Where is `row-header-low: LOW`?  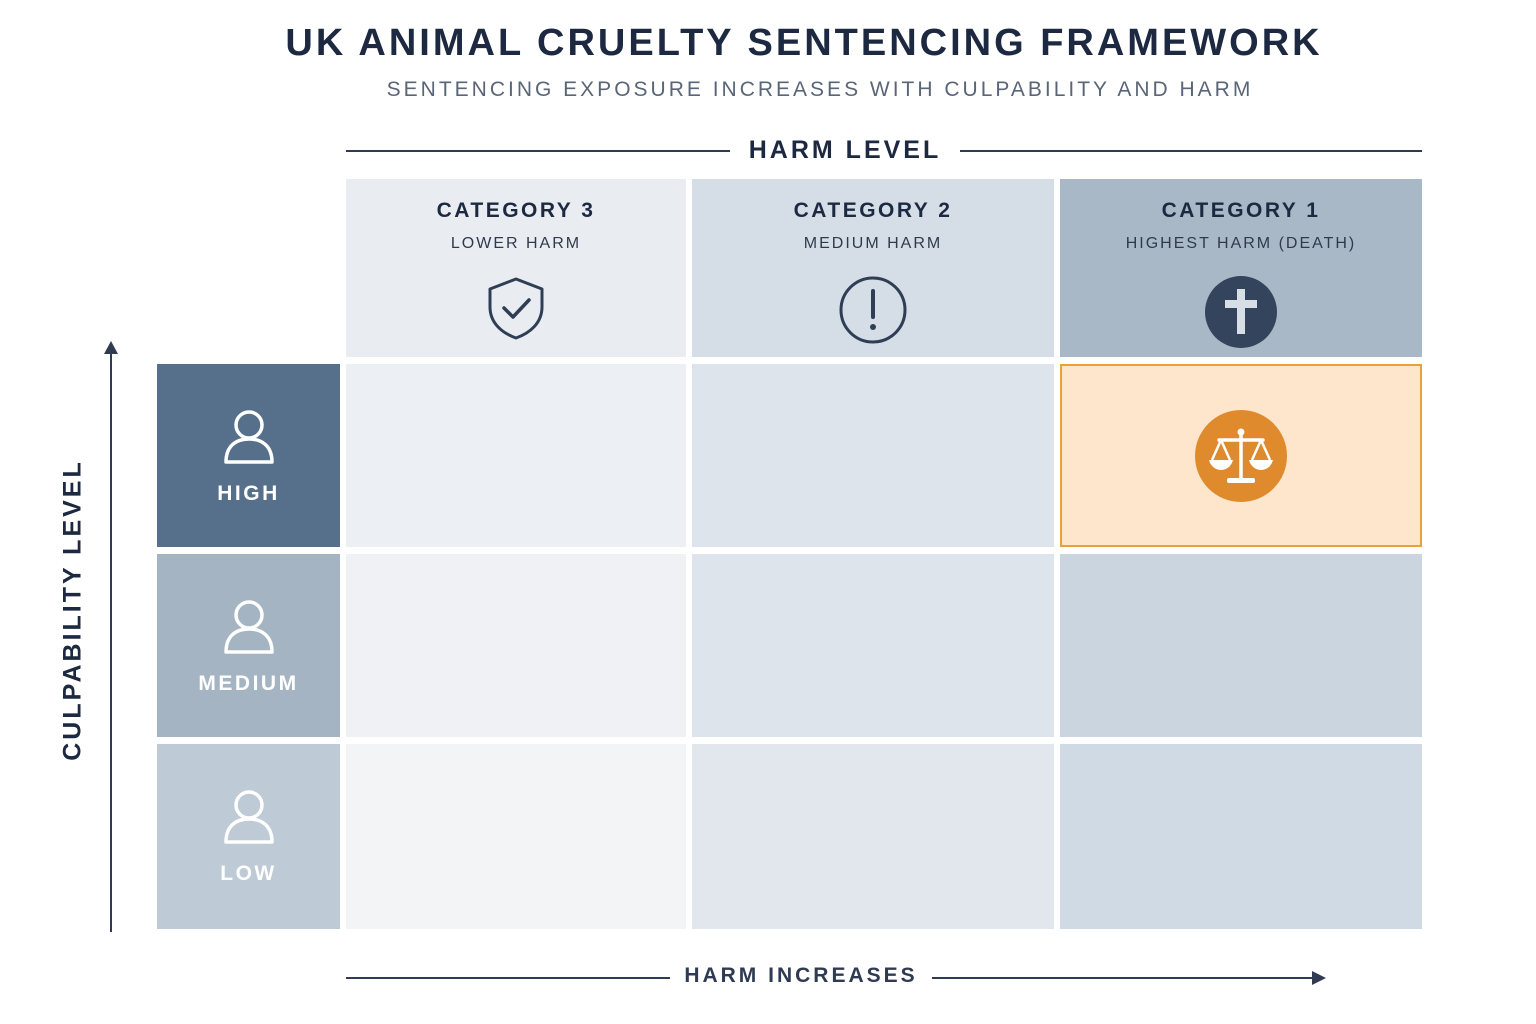 row-header-low: LOW is located at coordinates (248, 836).